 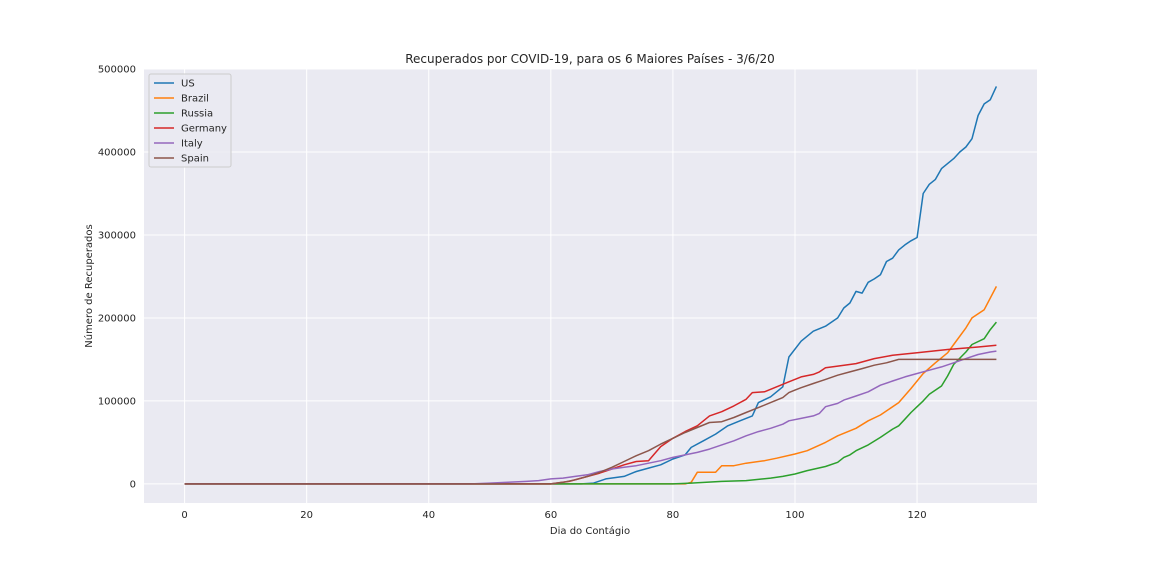 I want to click on legend-label: US, so click(x=188, y=84).